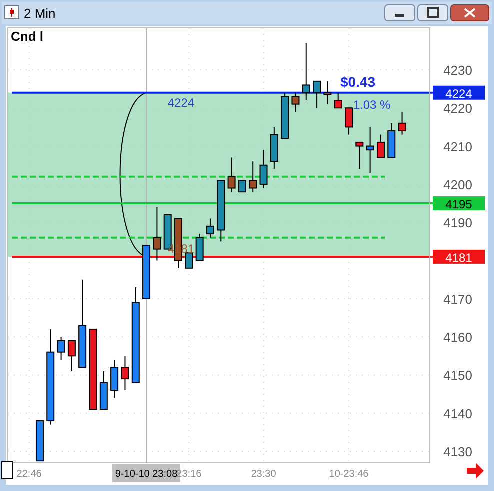  I want to click on y-tick-label: 4190, so click(458, 223).